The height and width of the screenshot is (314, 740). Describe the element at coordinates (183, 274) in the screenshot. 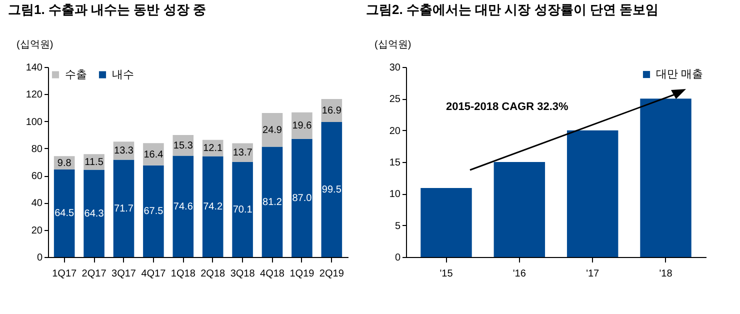

I see `x-tick-label: 1Q18` at that location.